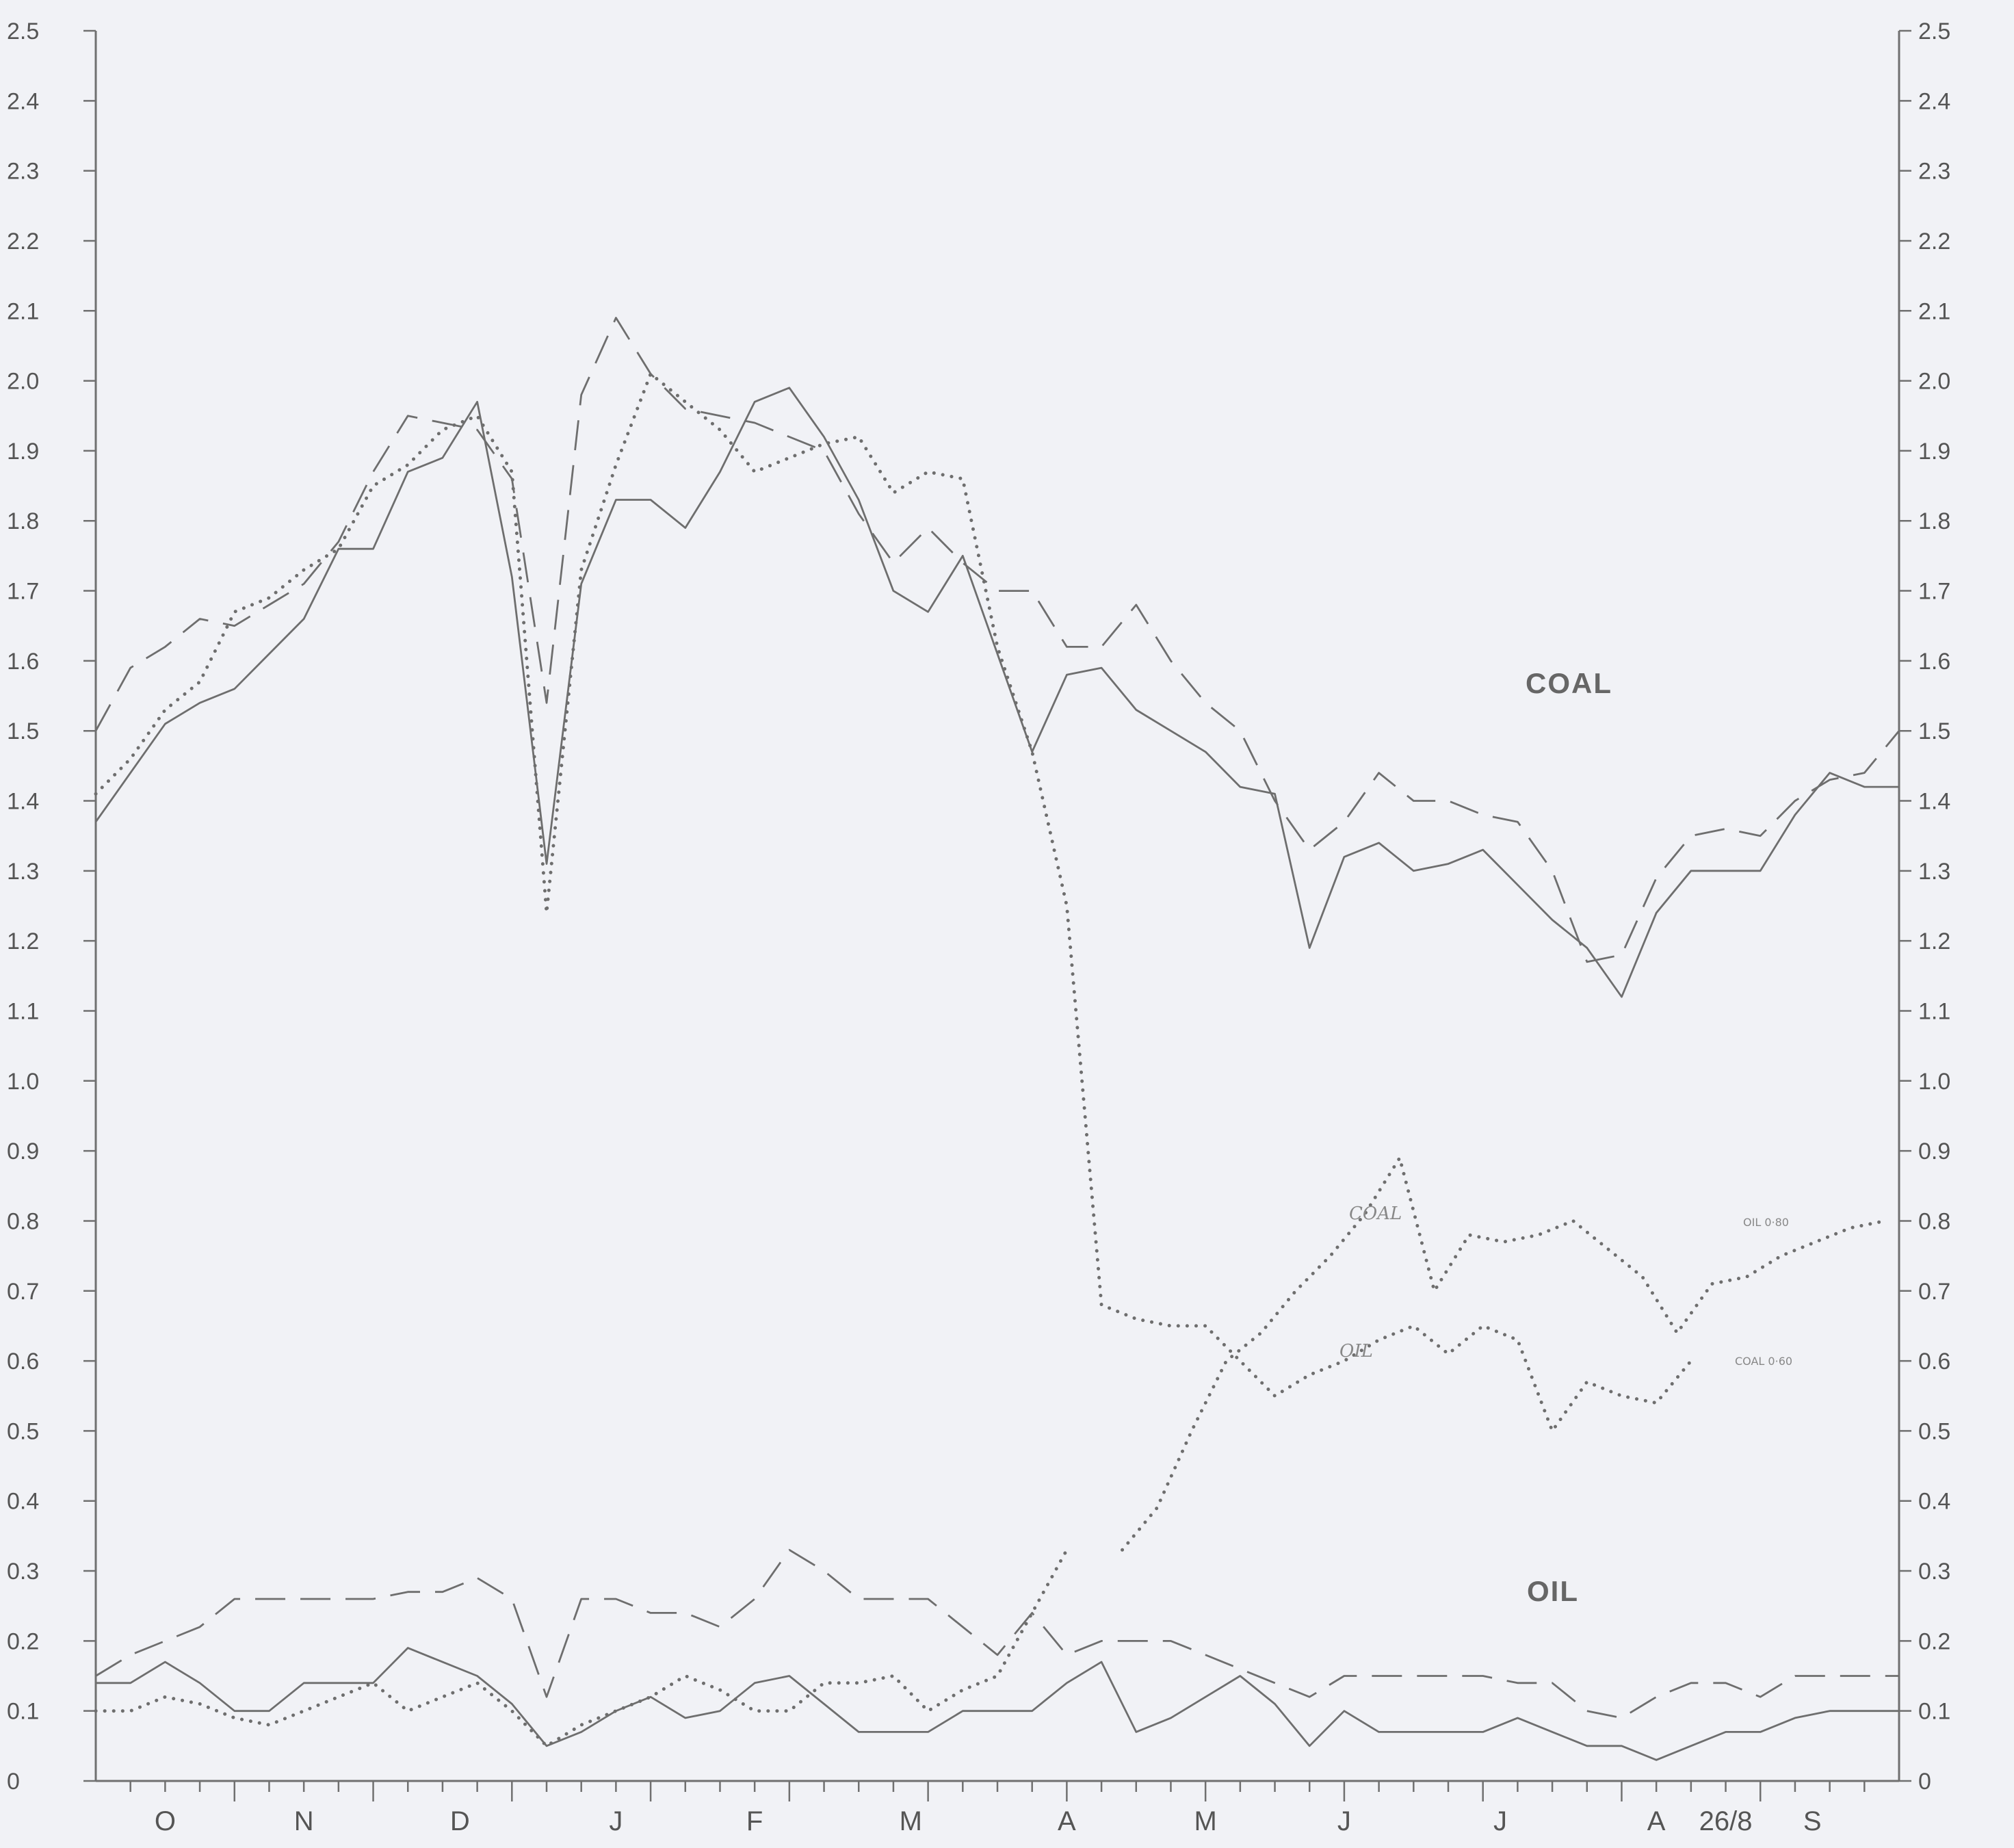 The height and width of the screenshot is (1848, 2014). What do you see at coordinates (1934, 1362) in the screenshot?
I see `y-tick-label-right: 0.6` at bounding box center [1934, 1362].